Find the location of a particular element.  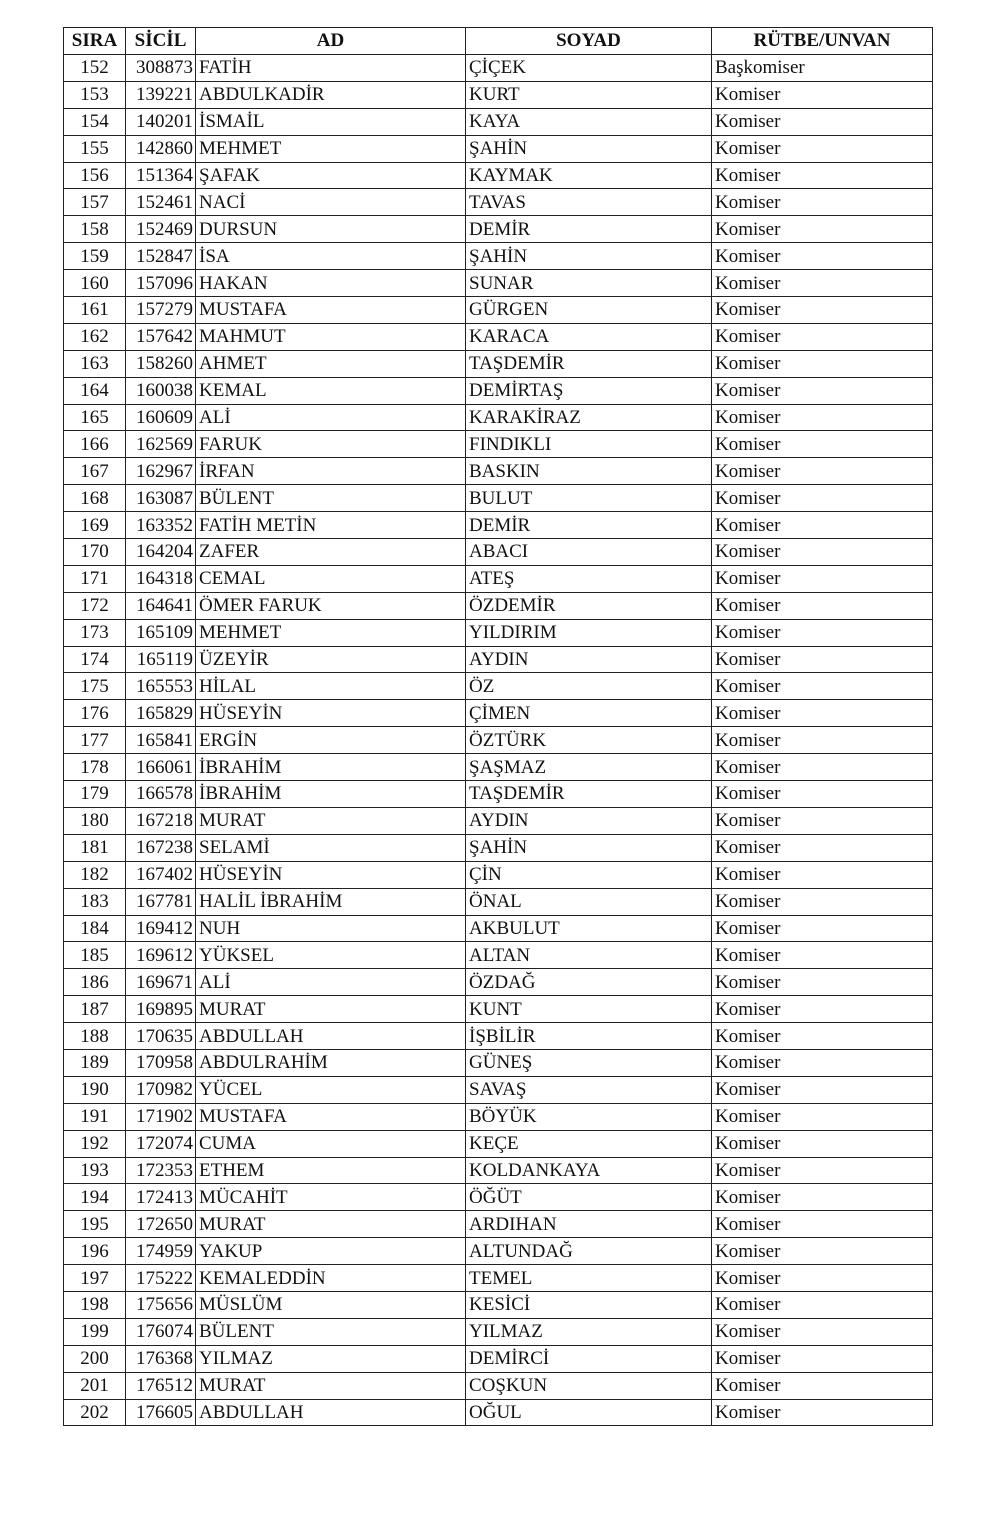

cell-soyad: TAŞDEMİR is located at coordinates (588, 794).